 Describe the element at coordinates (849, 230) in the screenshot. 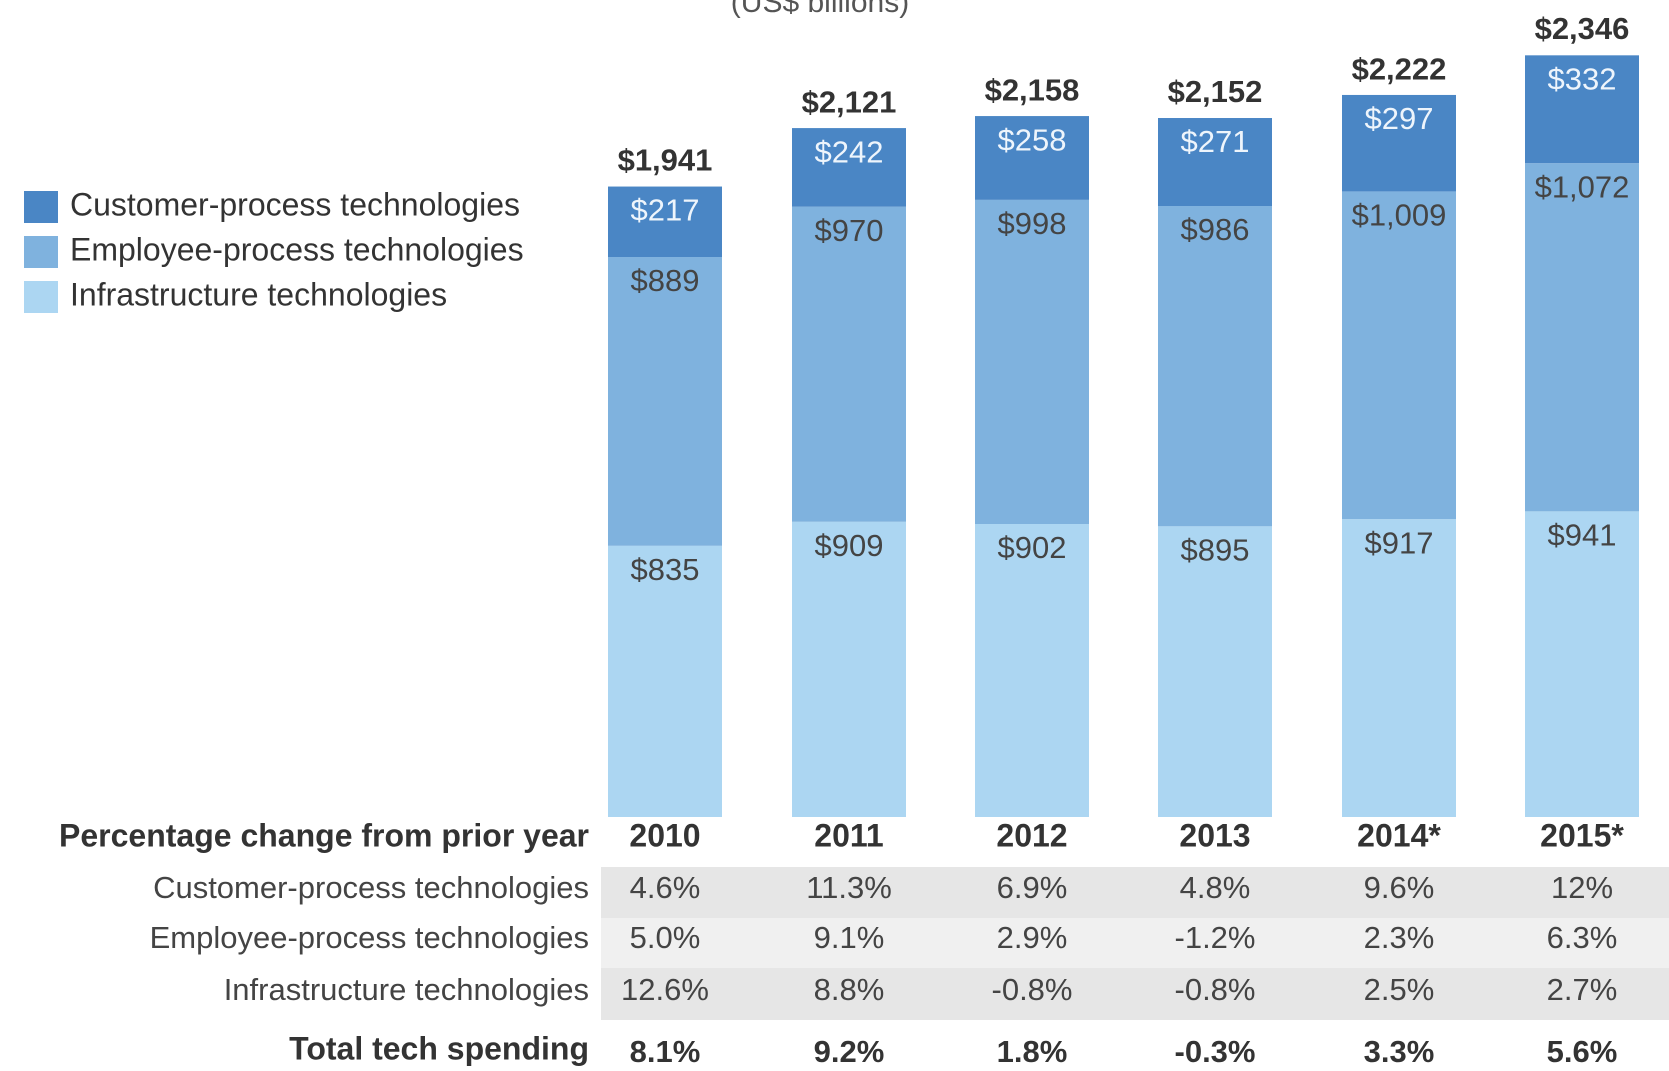

I see `value-label: $970` at that location.